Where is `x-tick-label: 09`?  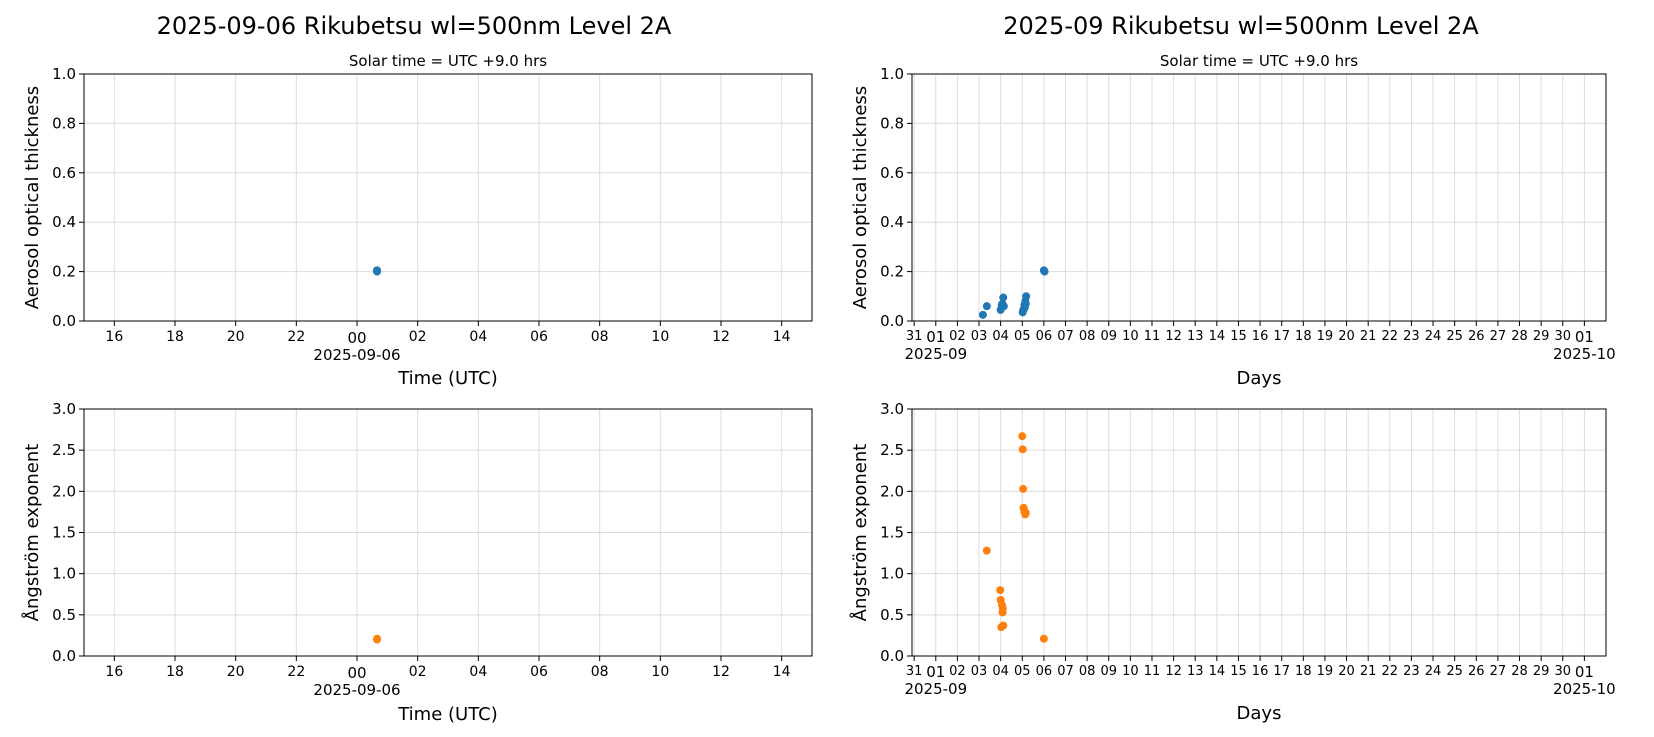
x-tick-label: 09 is located at coordinates (1108, 671).